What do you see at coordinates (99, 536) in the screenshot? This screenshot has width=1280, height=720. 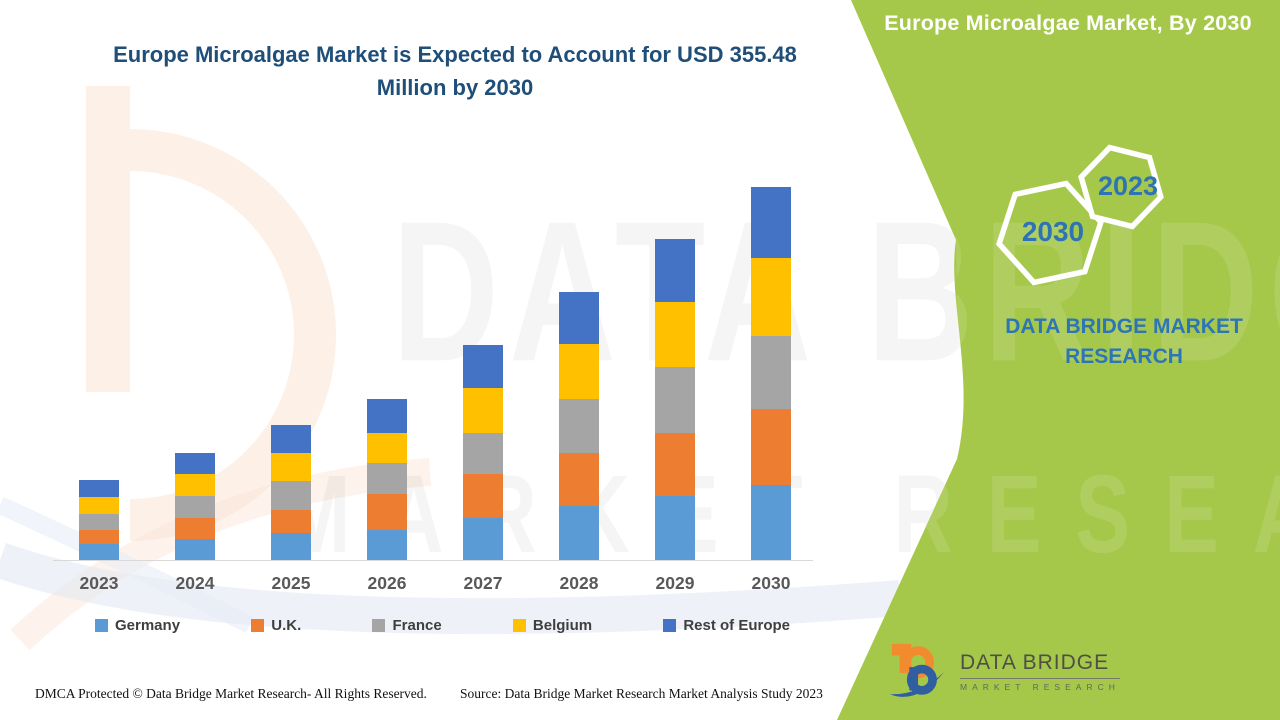 I see `bar-segment-2023-uk` at bounding box center [99, 536].